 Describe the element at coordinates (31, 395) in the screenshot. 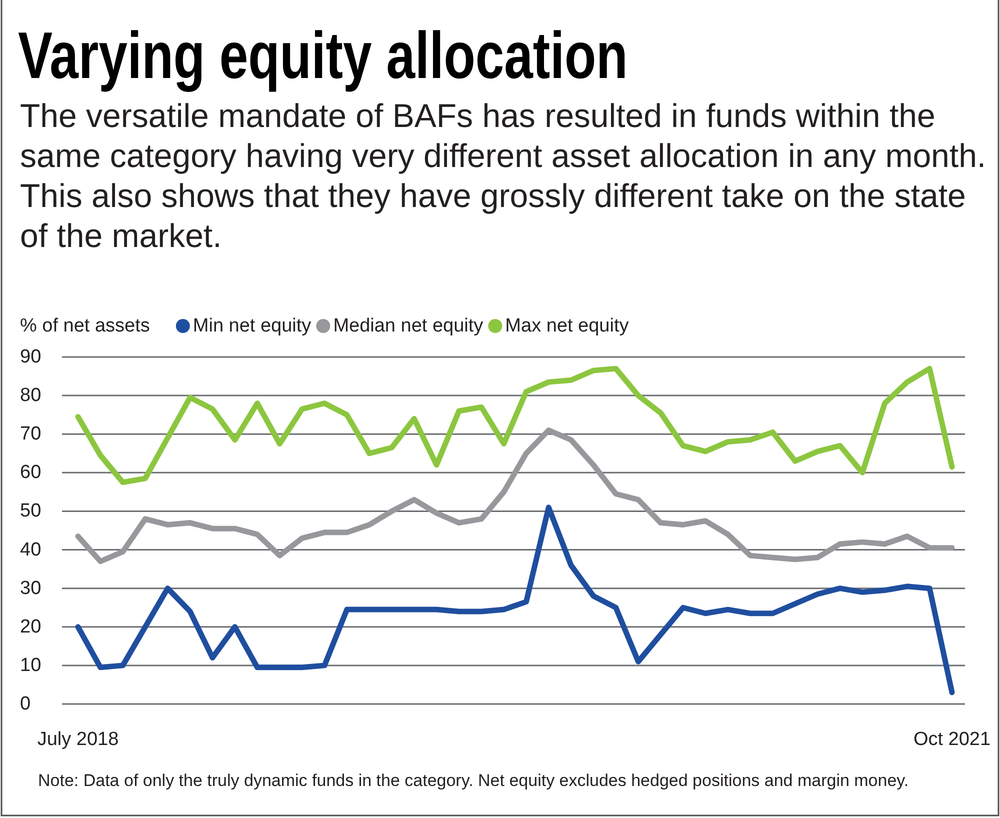

I see `y-tick-label: 80` at that location.